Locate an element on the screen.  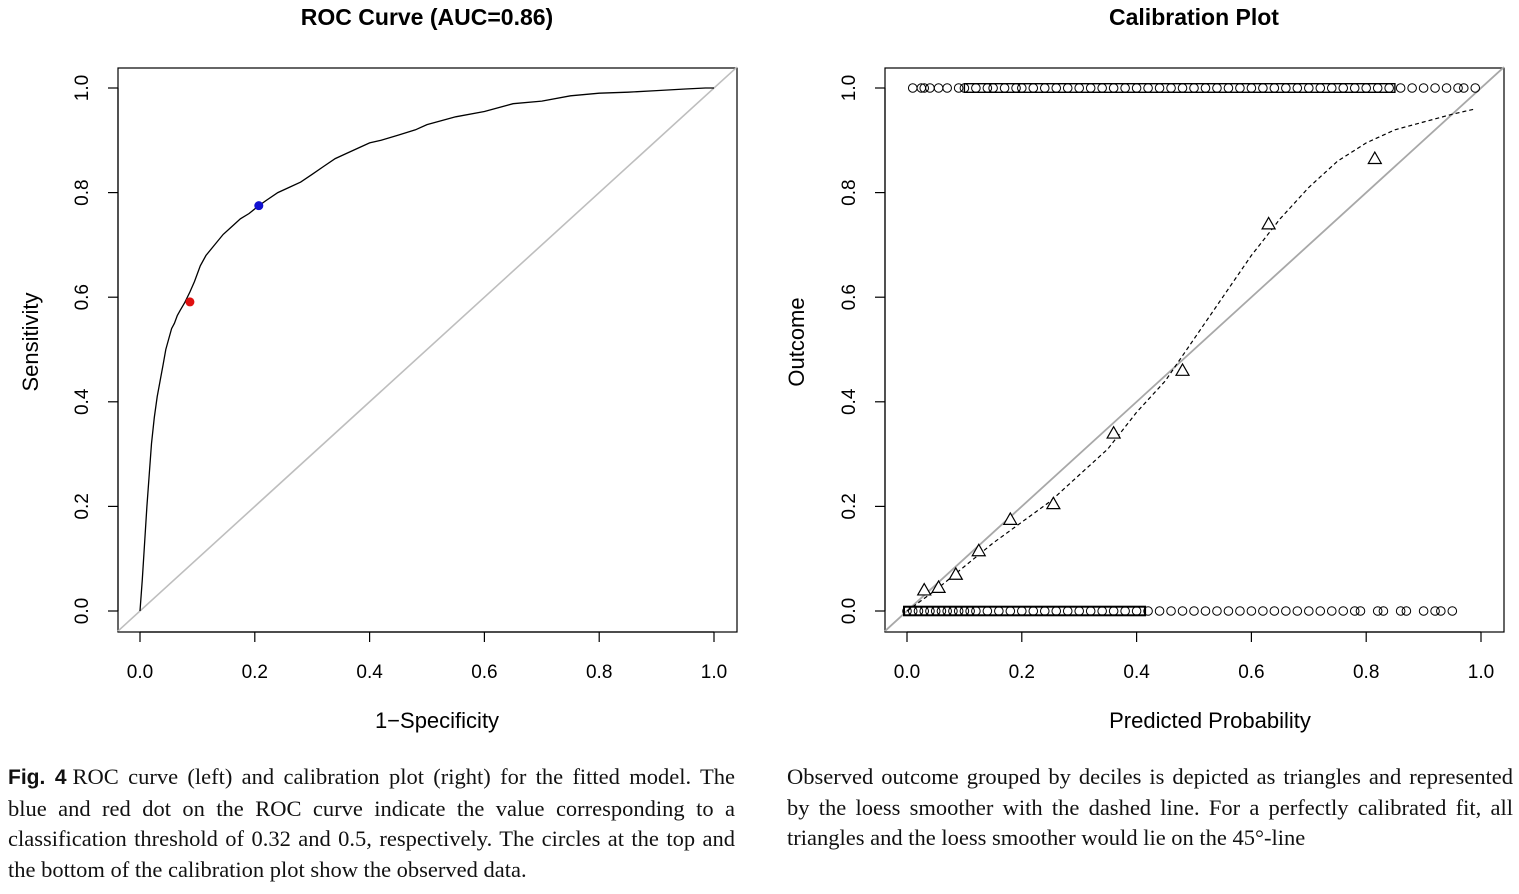
calibration-x-tick-label: 0.0 is located at coordinates (907, 672).